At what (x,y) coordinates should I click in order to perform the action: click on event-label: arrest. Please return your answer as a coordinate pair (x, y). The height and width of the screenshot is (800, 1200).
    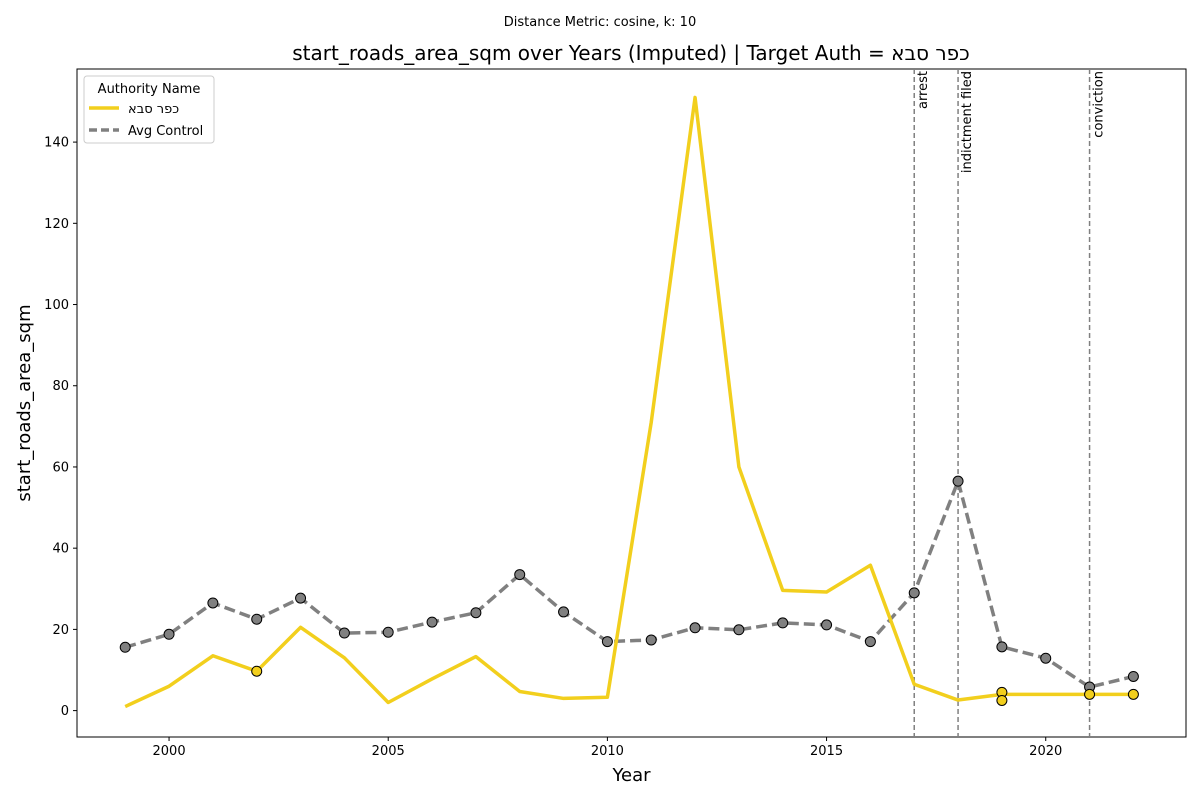
    Looking at the image, I should click on (923, 90).